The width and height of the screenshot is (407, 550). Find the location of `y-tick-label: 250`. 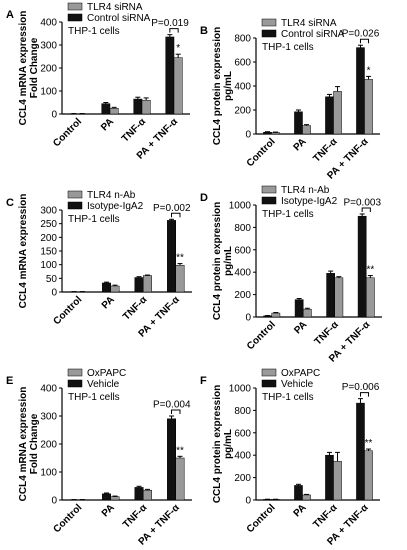

y-tick-label: 250 is located at coordinates (48, 224).